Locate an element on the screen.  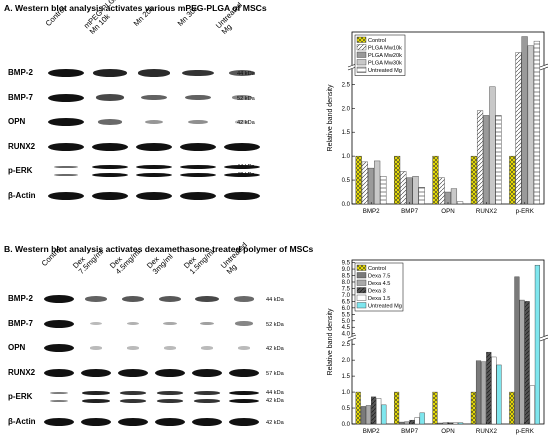
y-tick-label: 5.5 is located at coordinates (346, 315).